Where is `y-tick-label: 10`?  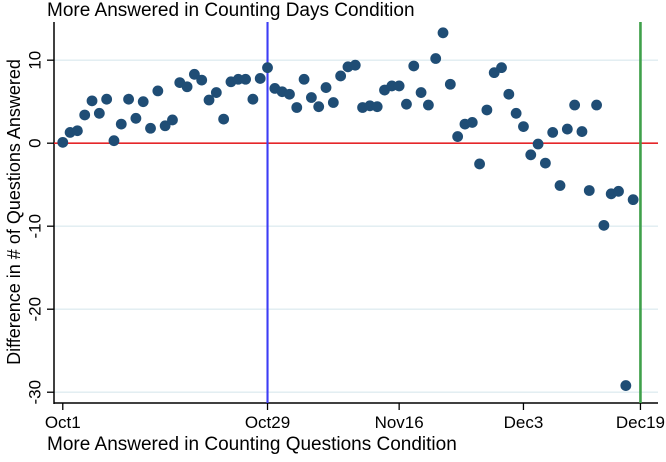 y-tick-label: 10 is located at coordinates (35, 60).